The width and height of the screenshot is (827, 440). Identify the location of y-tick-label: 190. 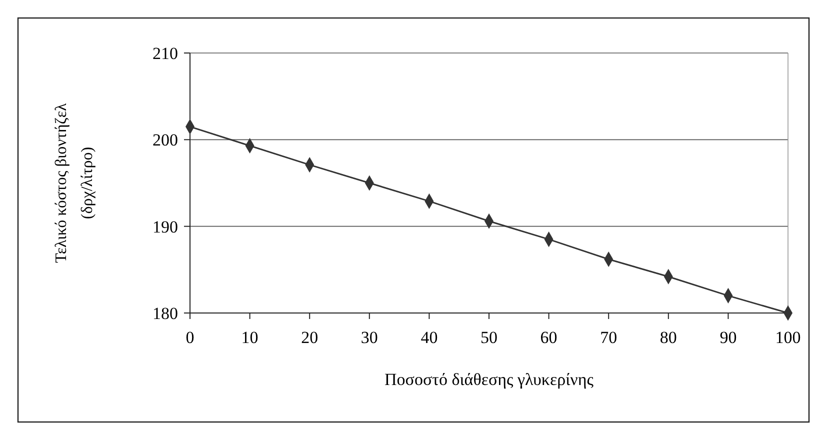
(165, 226).